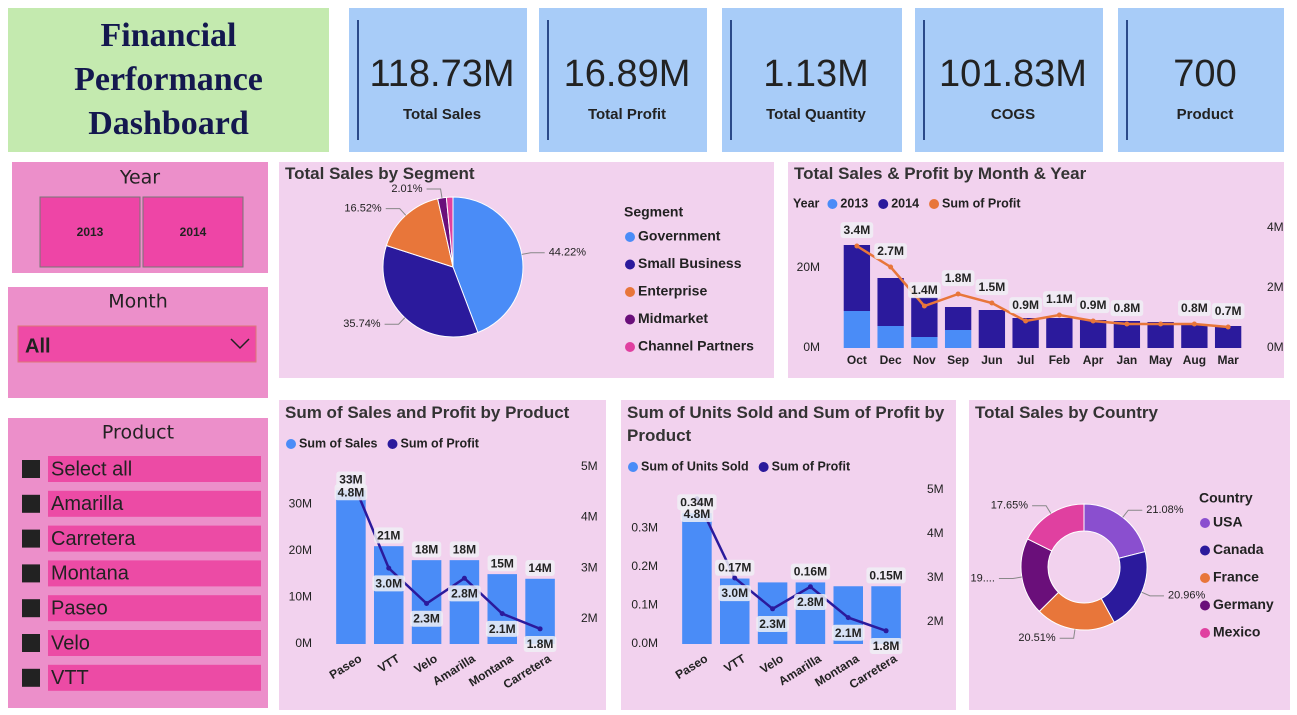 This screenshot has width=1297, height=715. Describe the element at coordinates (363, 209) in the screenshot. I see `data-label: 16.52%` at that location.